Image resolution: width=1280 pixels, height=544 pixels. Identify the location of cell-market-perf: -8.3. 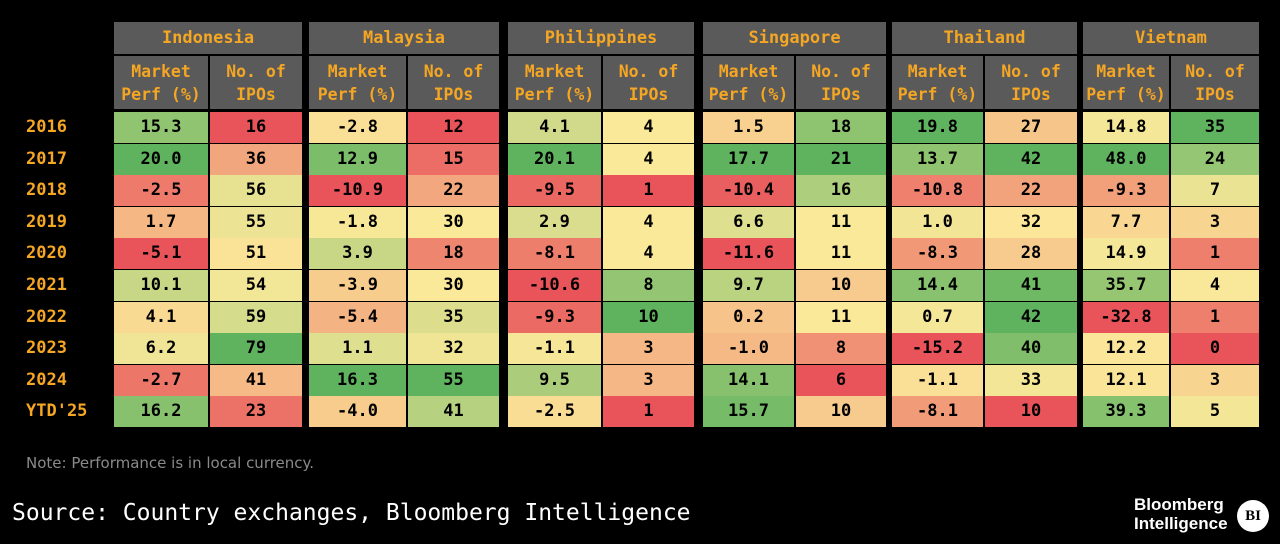
(937, 254).